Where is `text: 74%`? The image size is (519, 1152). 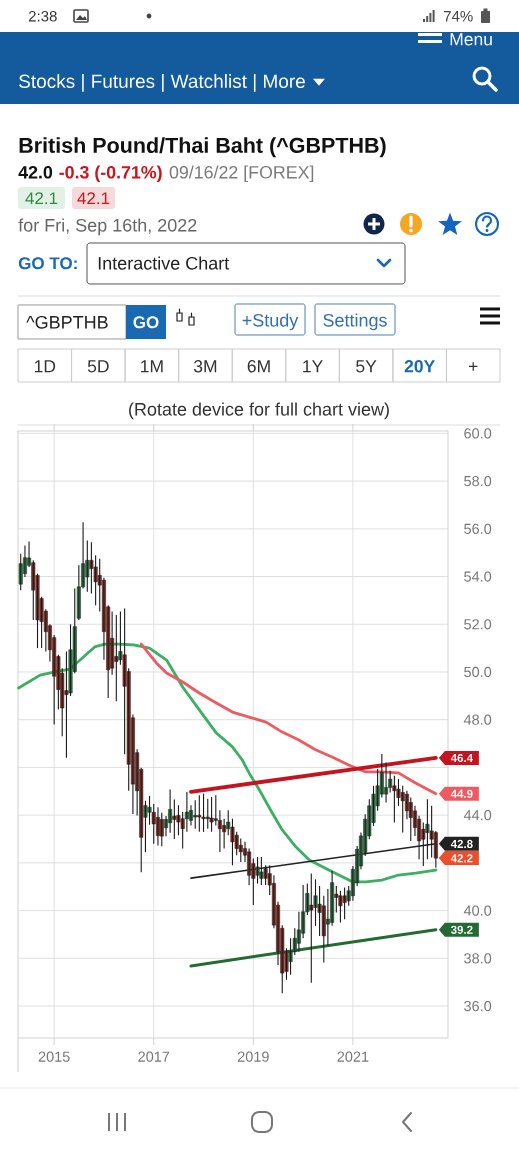 text: 74% is located at coordinates (458, 16).